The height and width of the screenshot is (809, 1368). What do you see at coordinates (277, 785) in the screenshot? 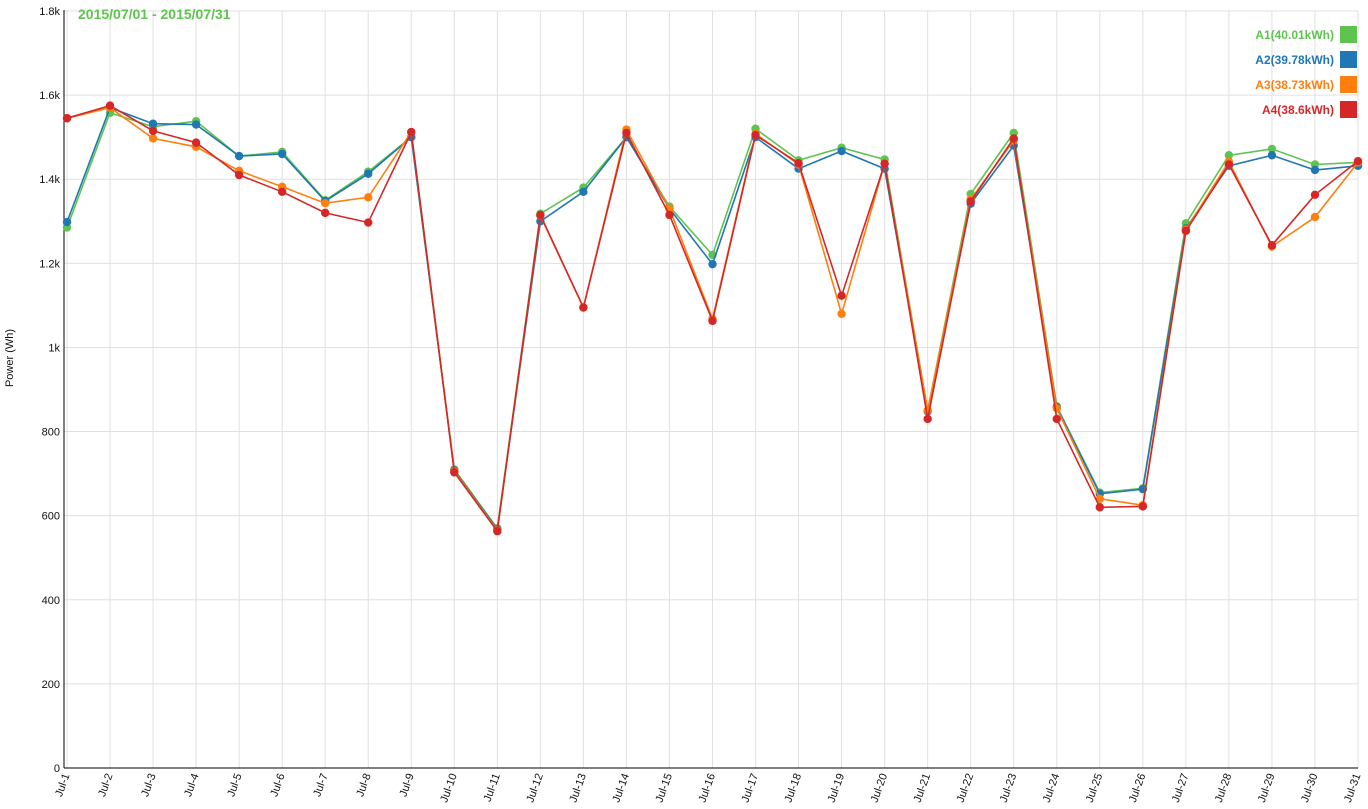
I see `x-tick-label: Jul-6` at bounding box center [277, 785].